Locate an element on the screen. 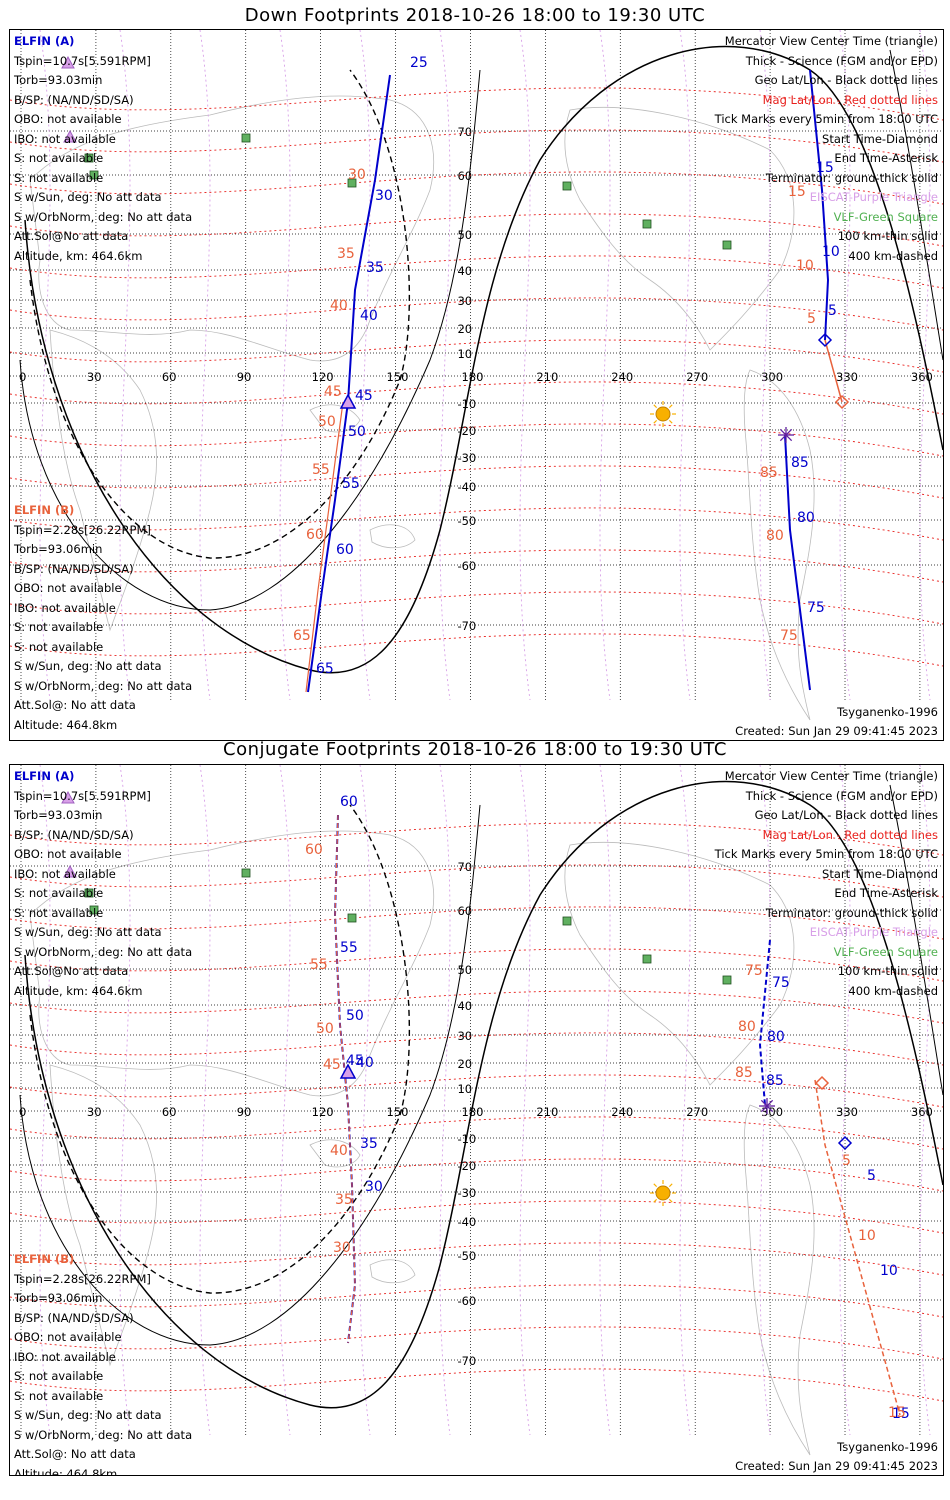  eiscat-triangle-icon is located at coordinates (70, 871).